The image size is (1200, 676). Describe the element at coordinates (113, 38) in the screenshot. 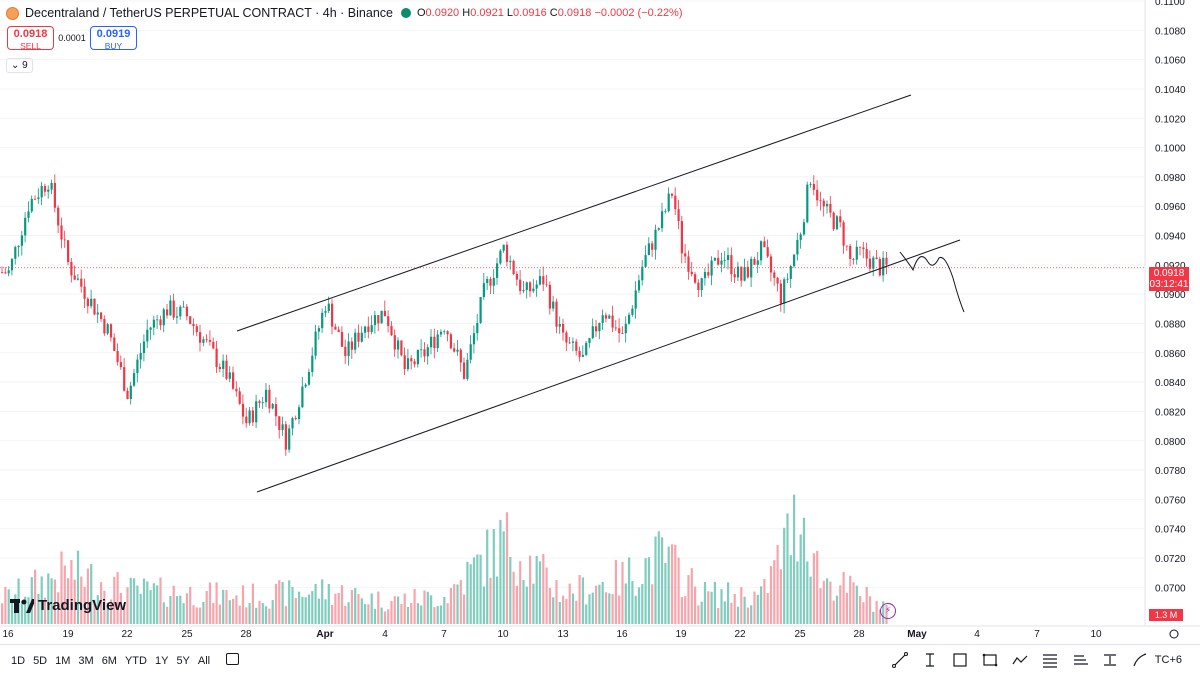

I see `buy-button: 0.0919 BUY` at that location.